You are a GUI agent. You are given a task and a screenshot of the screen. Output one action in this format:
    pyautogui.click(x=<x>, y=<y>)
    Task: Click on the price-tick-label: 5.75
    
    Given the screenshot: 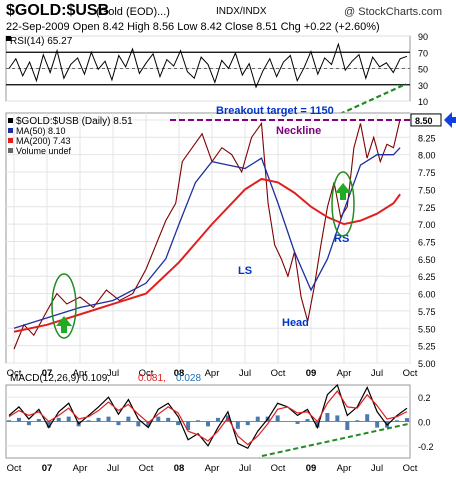 What is the action you would take?
    pyautogui.click(x=427, y=312)
    